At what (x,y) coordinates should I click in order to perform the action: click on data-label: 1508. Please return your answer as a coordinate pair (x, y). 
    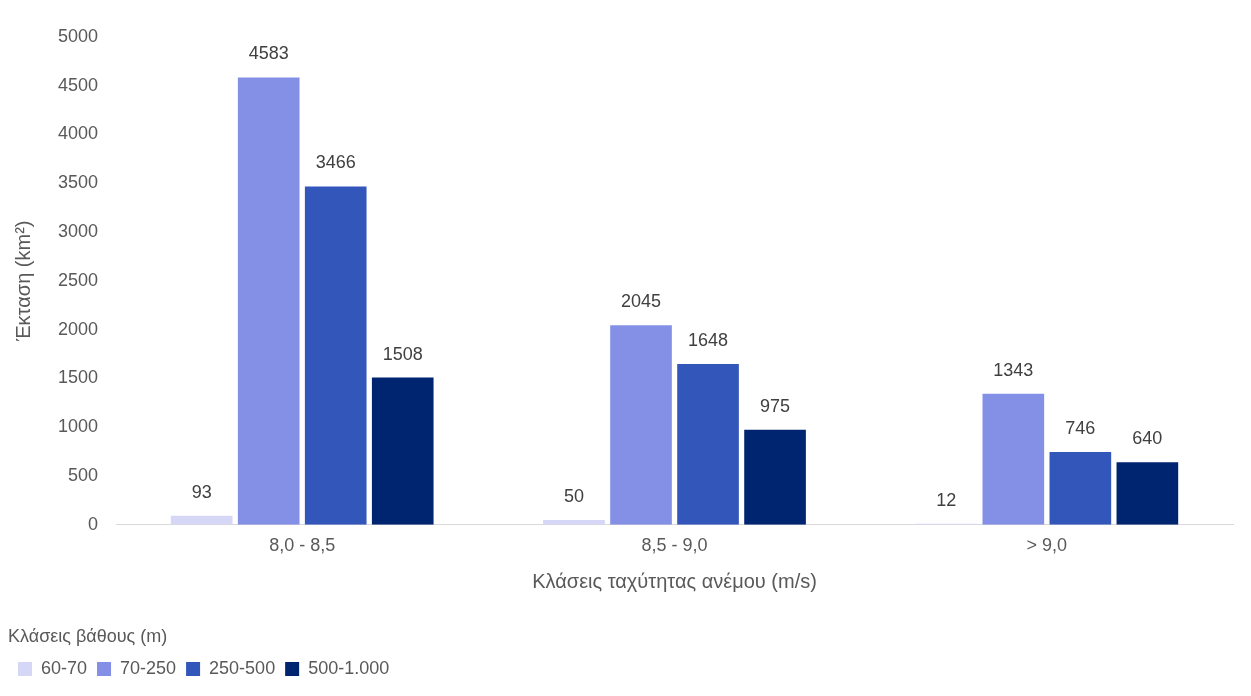
    Looking at the image, I should click on (402, 353).